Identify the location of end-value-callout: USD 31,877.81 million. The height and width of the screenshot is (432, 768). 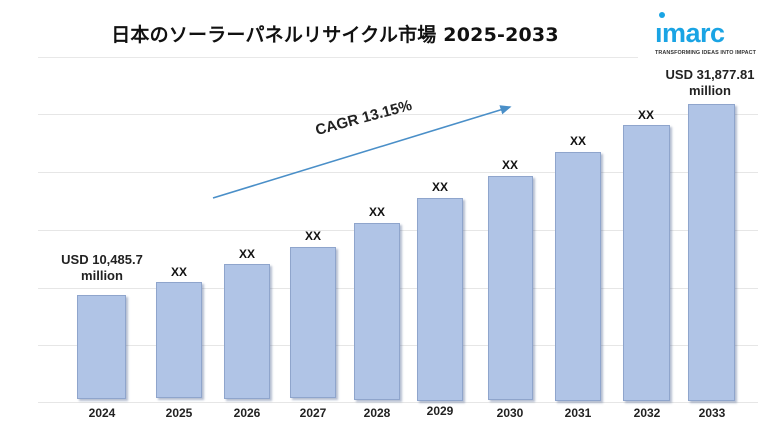
(710, 83).